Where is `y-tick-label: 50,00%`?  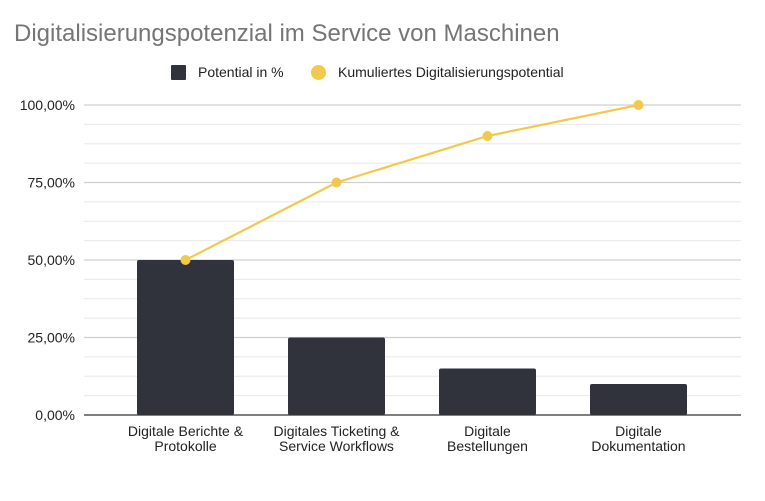 y-tick-label: 50,00% is located at coordinates (51, 260).